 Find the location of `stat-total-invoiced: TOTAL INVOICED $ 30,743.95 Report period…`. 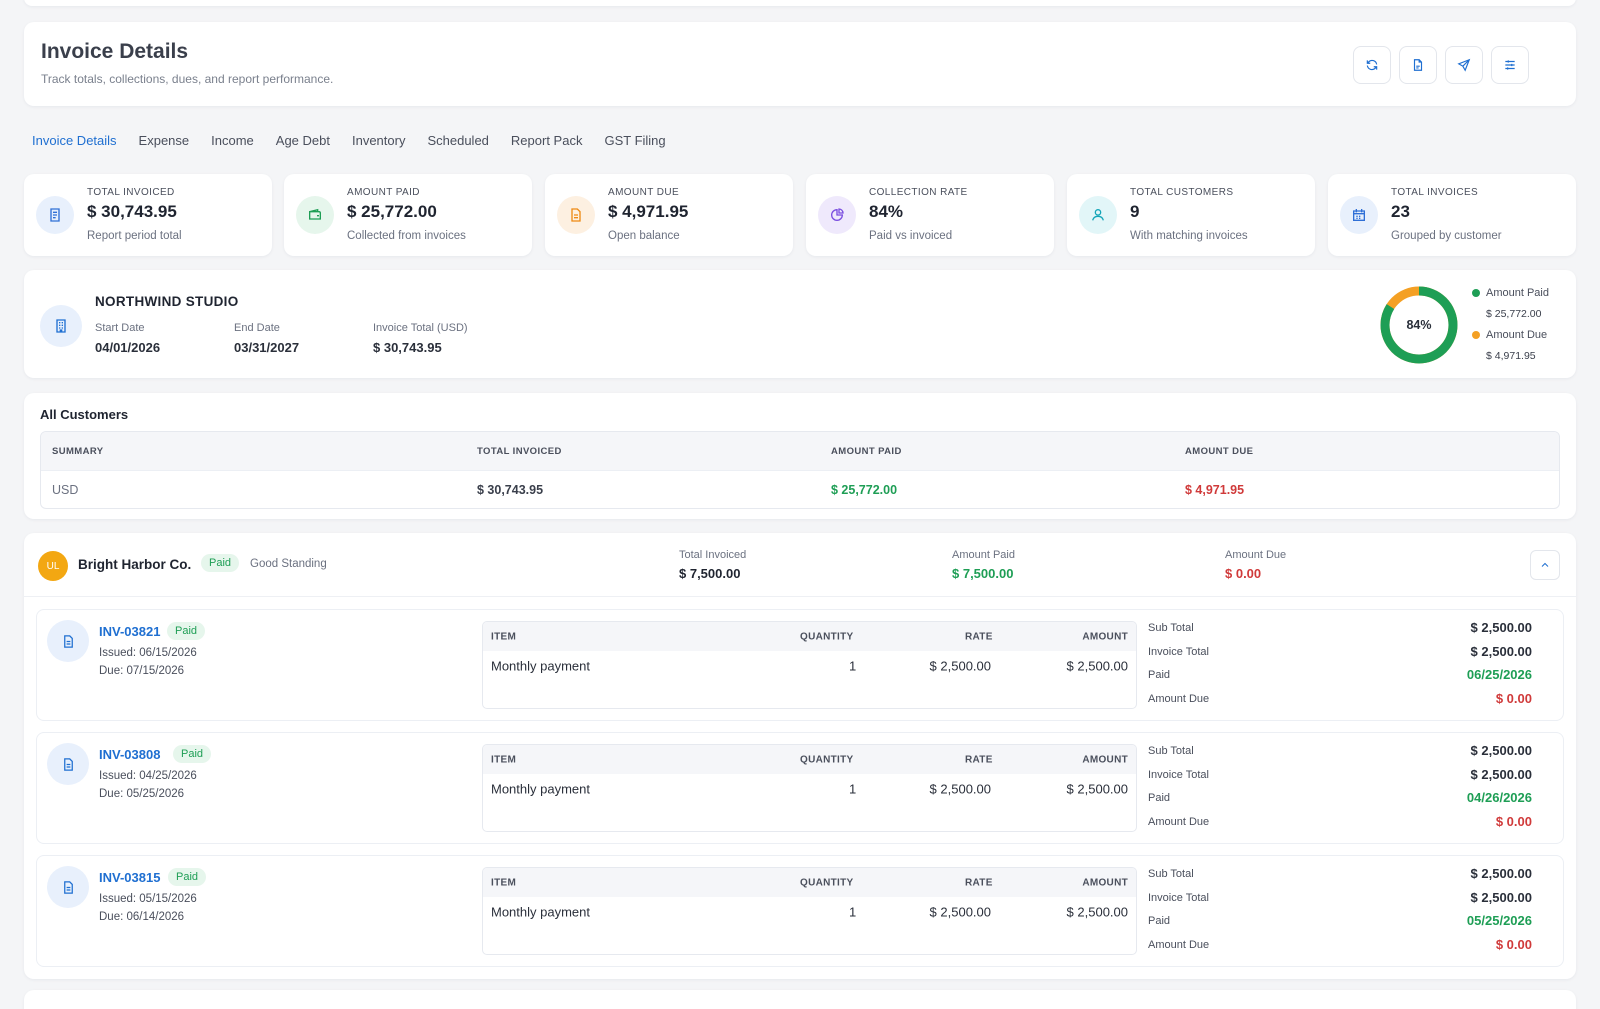

stat-total-invoiced: TOTAL INVOICED $ 30,743.95 Report period… is located at coordinates (148, 215).